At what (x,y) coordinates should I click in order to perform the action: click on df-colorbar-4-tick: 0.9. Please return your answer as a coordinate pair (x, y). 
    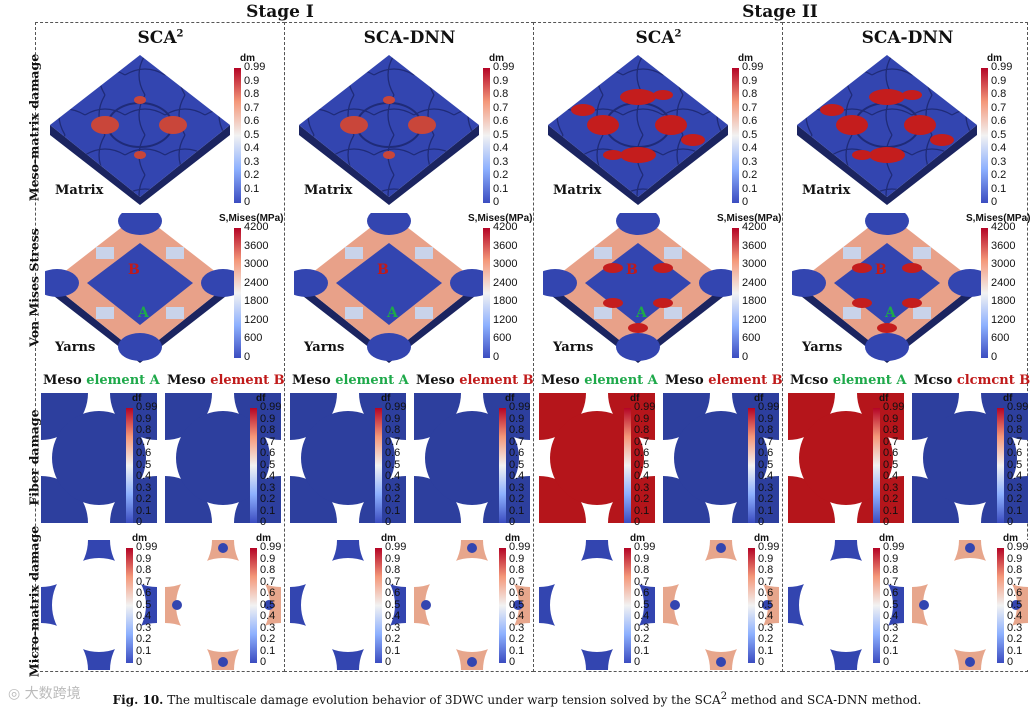
    Looking at the image, I should click on (517, 418).